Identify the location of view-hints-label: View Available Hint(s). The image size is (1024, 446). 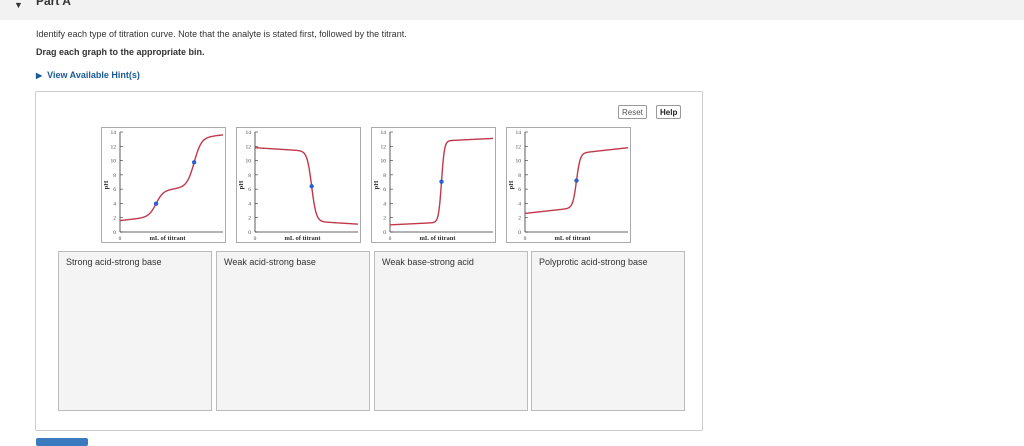
(93, 75).